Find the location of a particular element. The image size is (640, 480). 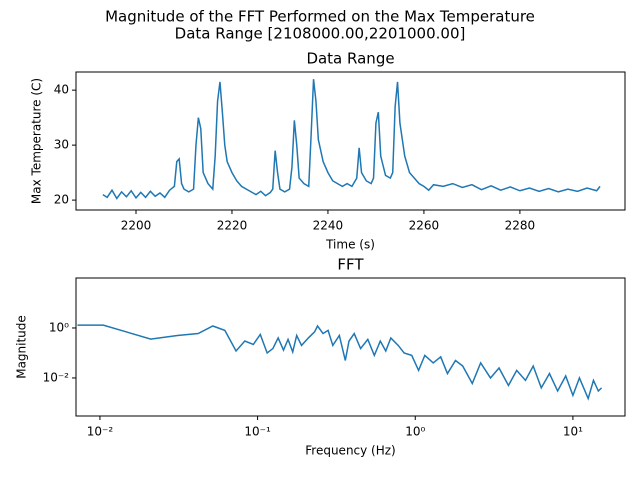

y-tick-label: 10⁻² is located at coordinates (56, 377).